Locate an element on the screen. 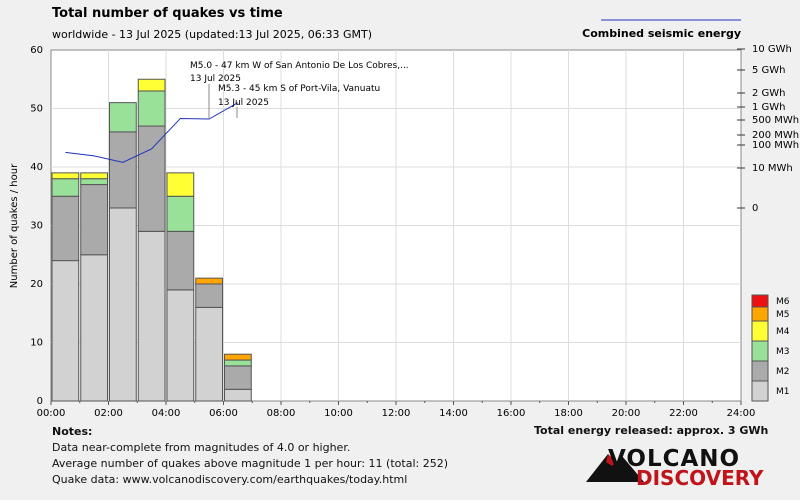 The height and width of the screenshot is (500, 800). legend-swatch-m6 is located at coordinates (760, 301).